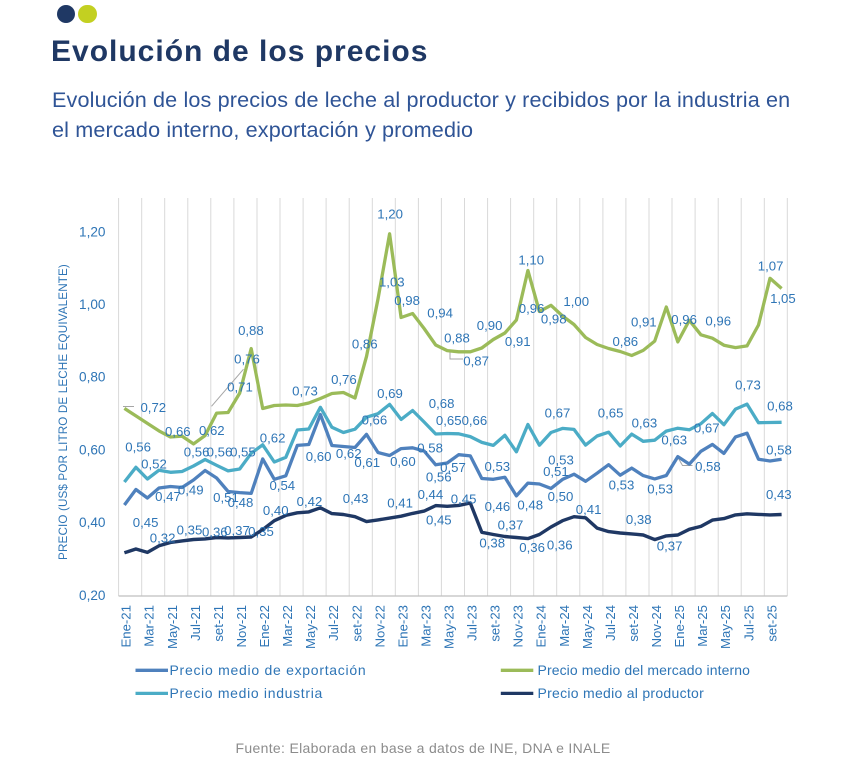 Image resolution: width=845 pixels, height=769 pixels. I want to click on svg-text: Jul-24, so click(610, 623).